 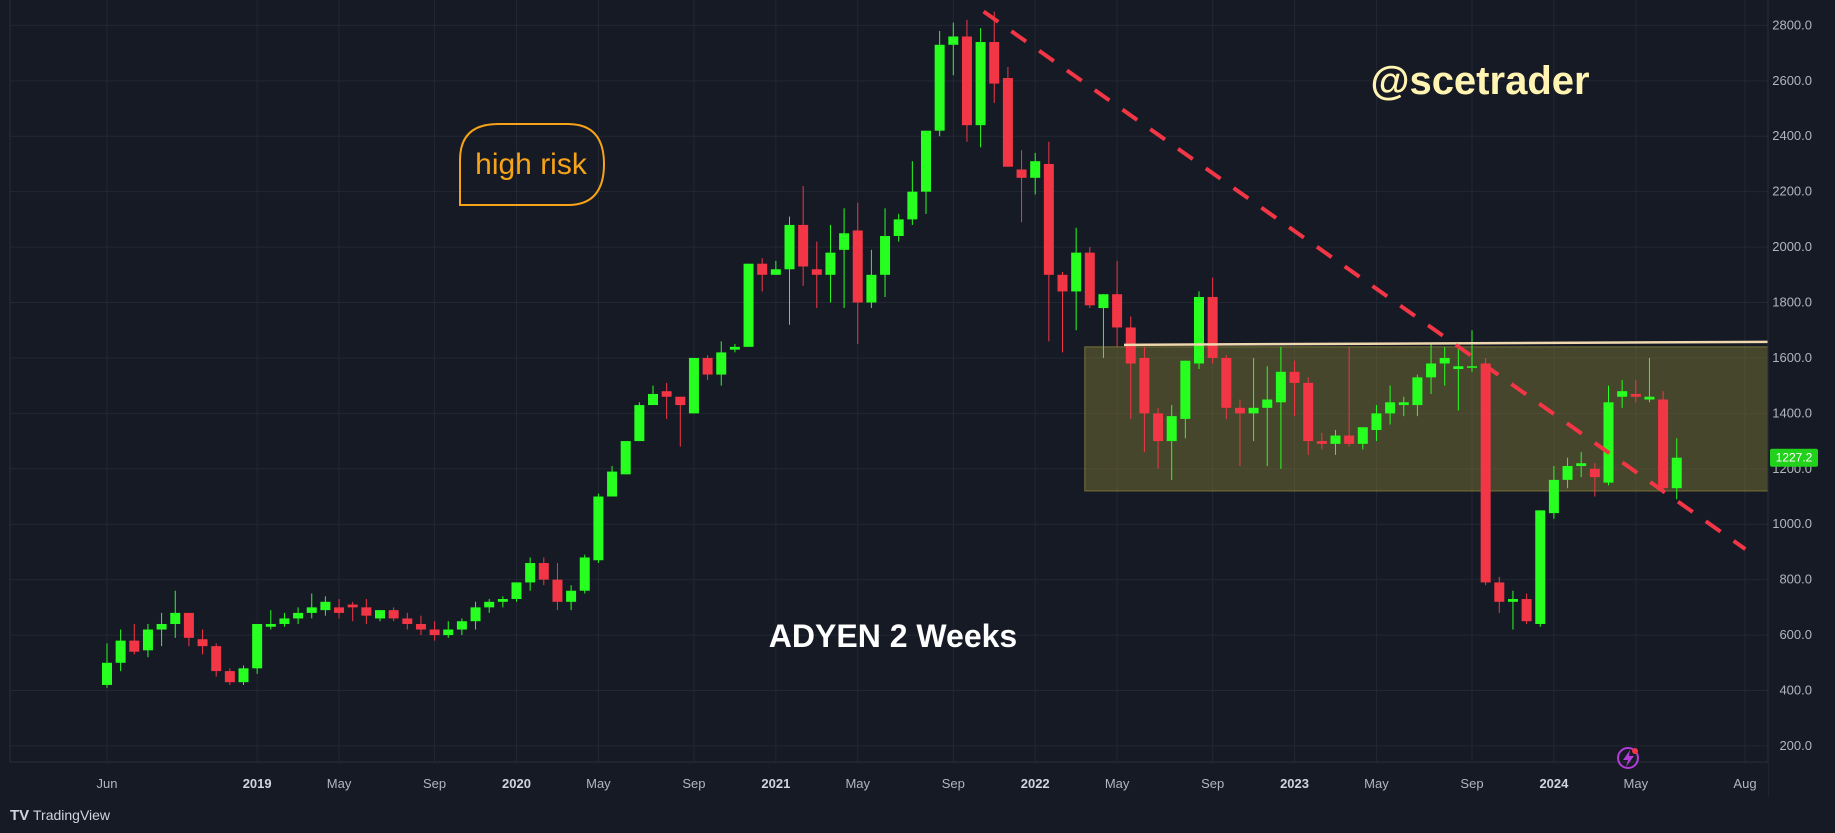 I want to click on y-tick-label: 800.0, so click(x=1795, y=579).